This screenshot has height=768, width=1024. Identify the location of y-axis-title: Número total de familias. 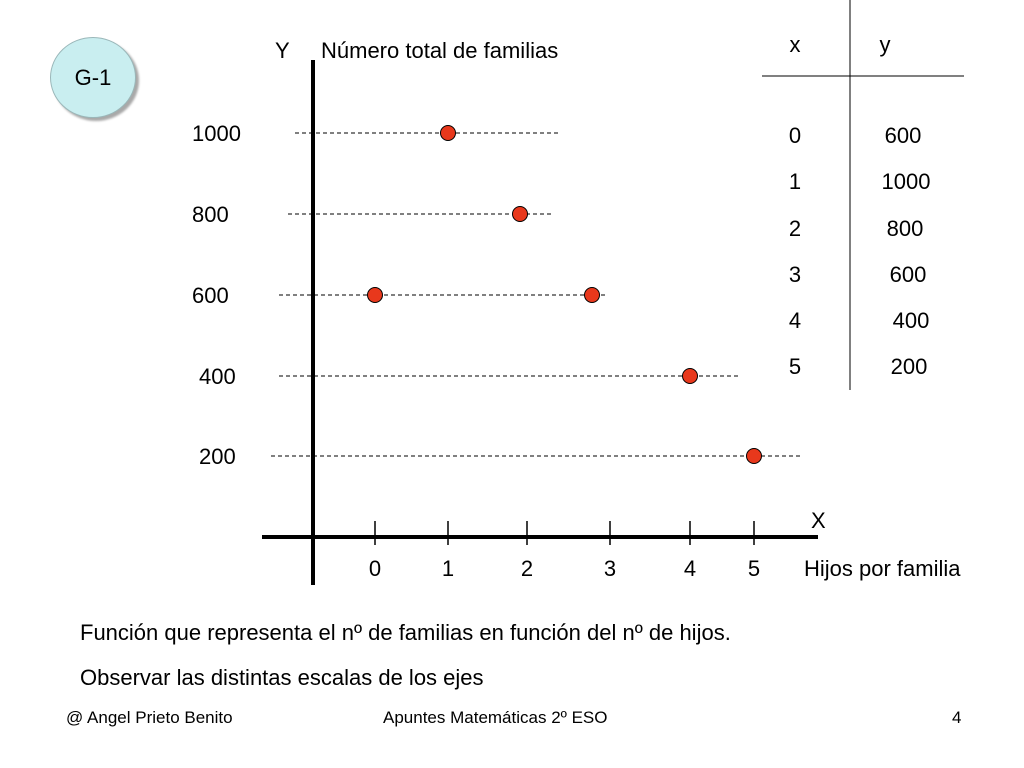
(439, 50).